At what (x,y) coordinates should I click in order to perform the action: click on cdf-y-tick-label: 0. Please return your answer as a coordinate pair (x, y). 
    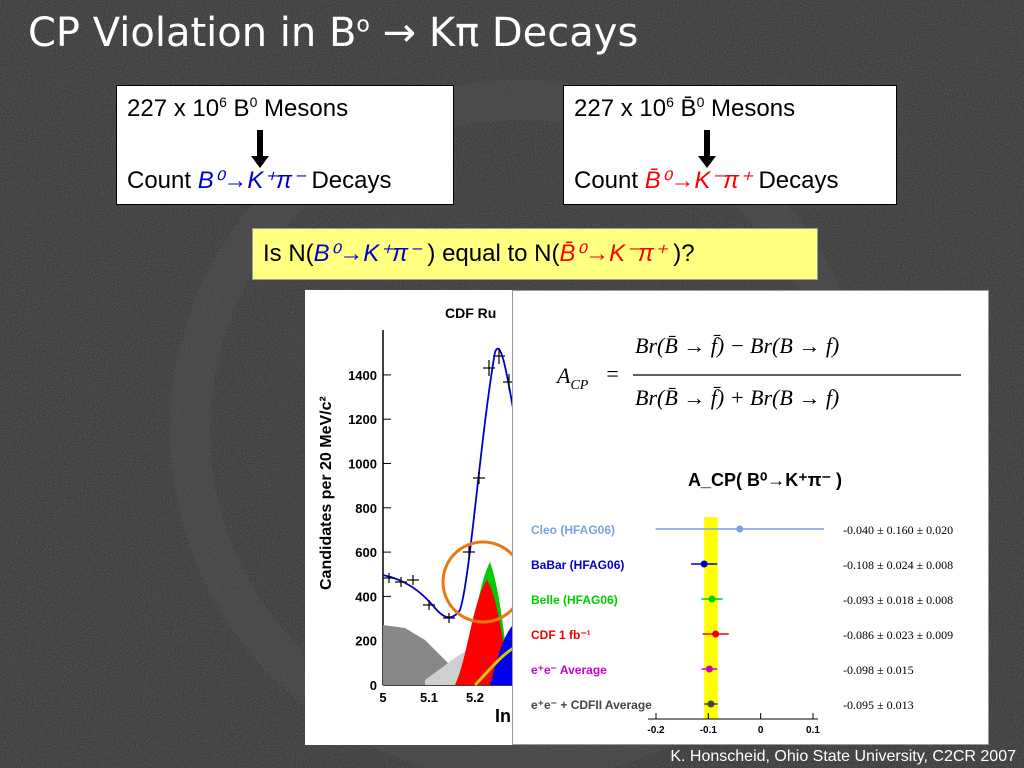
    Looking at the image, I should click on (373, 685).